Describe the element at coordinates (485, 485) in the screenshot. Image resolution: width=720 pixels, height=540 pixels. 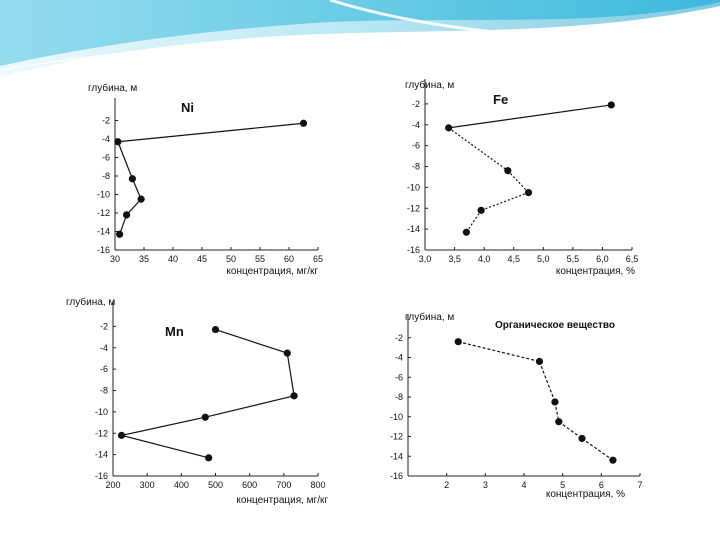
I see `x-tick-label: 3` at that location.